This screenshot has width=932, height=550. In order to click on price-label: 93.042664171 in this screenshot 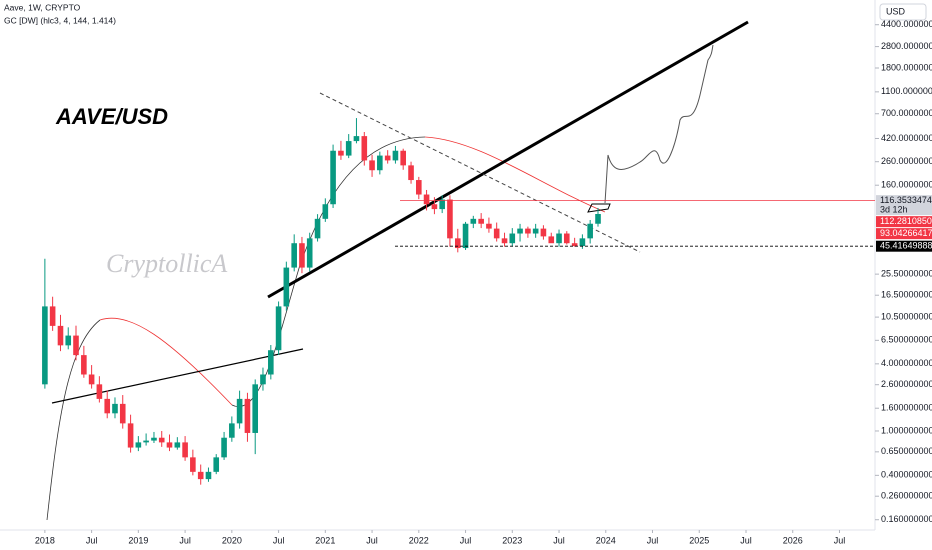, I will do `click(906, 233)`.